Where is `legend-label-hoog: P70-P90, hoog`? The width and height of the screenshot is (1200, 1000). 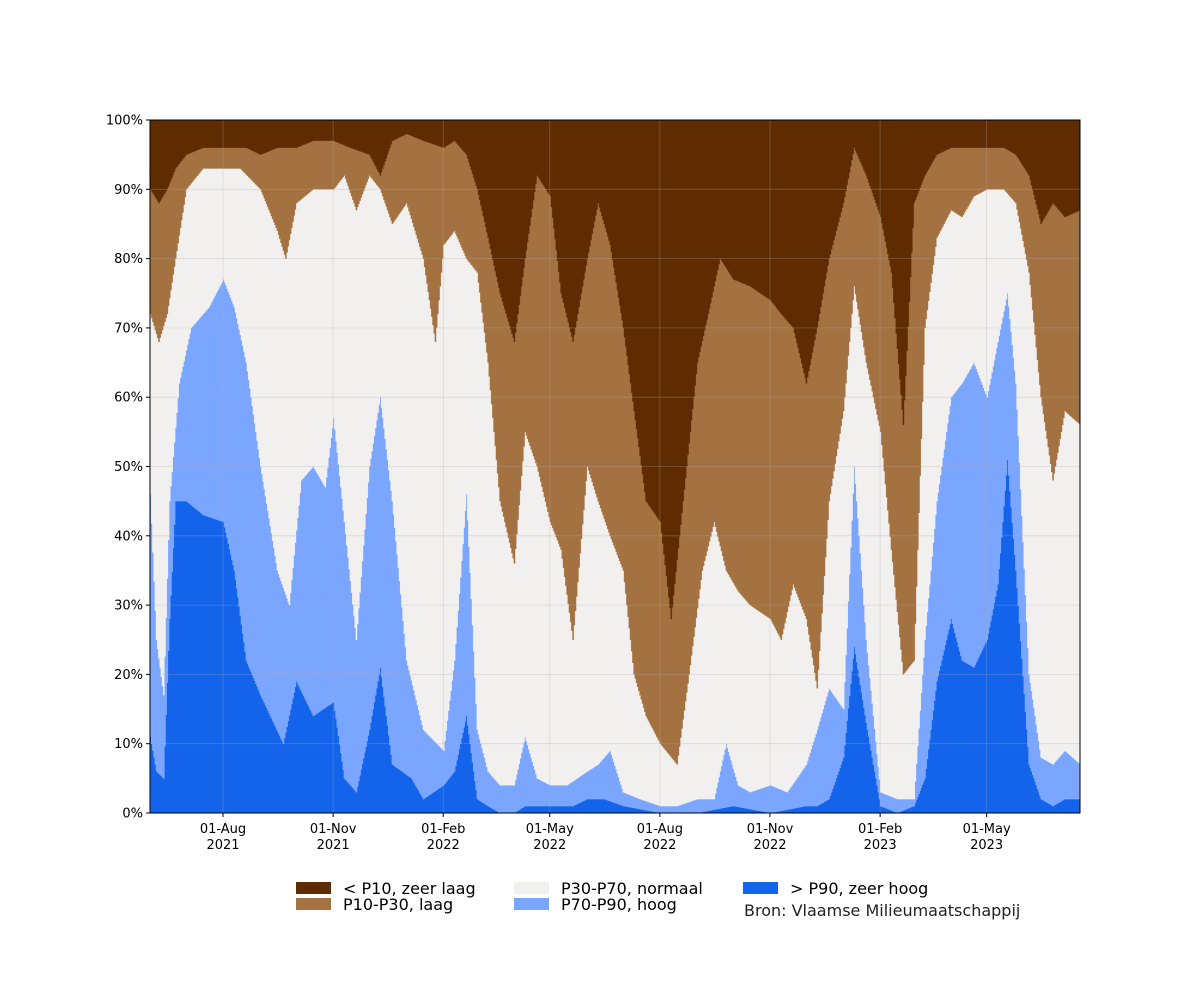
legend-label-hoog: P70-P90, hoog is located at coordinates (619, 904).